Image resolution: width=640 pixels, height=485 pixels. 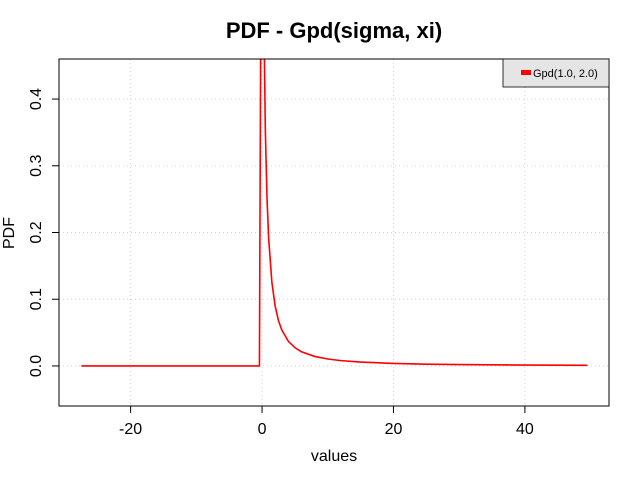 I want to click on y-axis-label: PDF, so click(x=9, y=233).